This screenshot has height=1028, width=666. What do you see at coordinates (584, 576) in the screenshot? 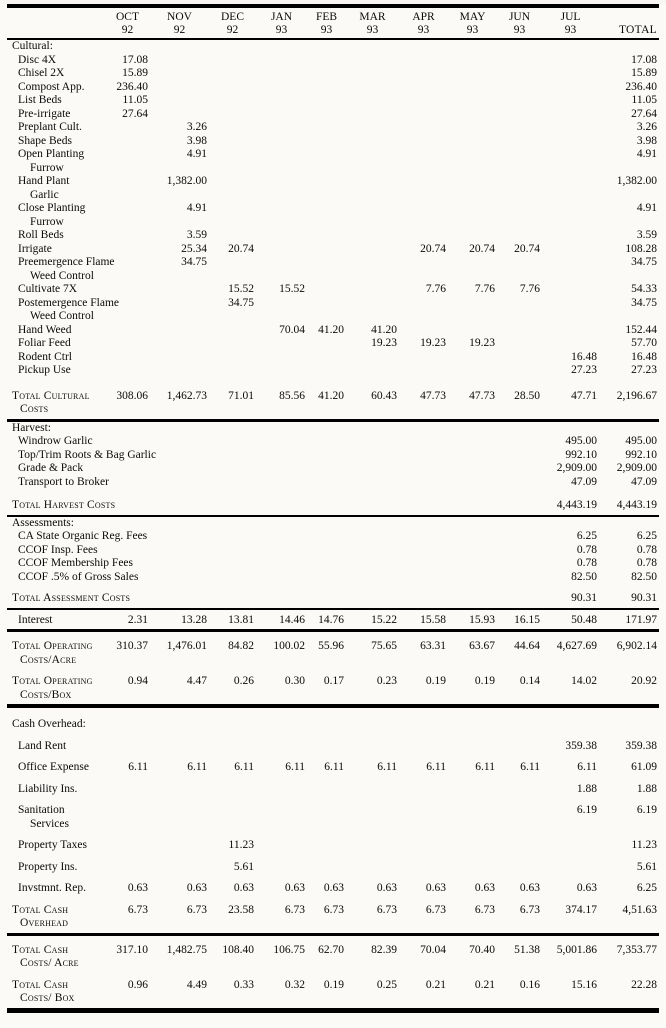
I see `amount-cell: 82.50` at bounding box center [584, 576].